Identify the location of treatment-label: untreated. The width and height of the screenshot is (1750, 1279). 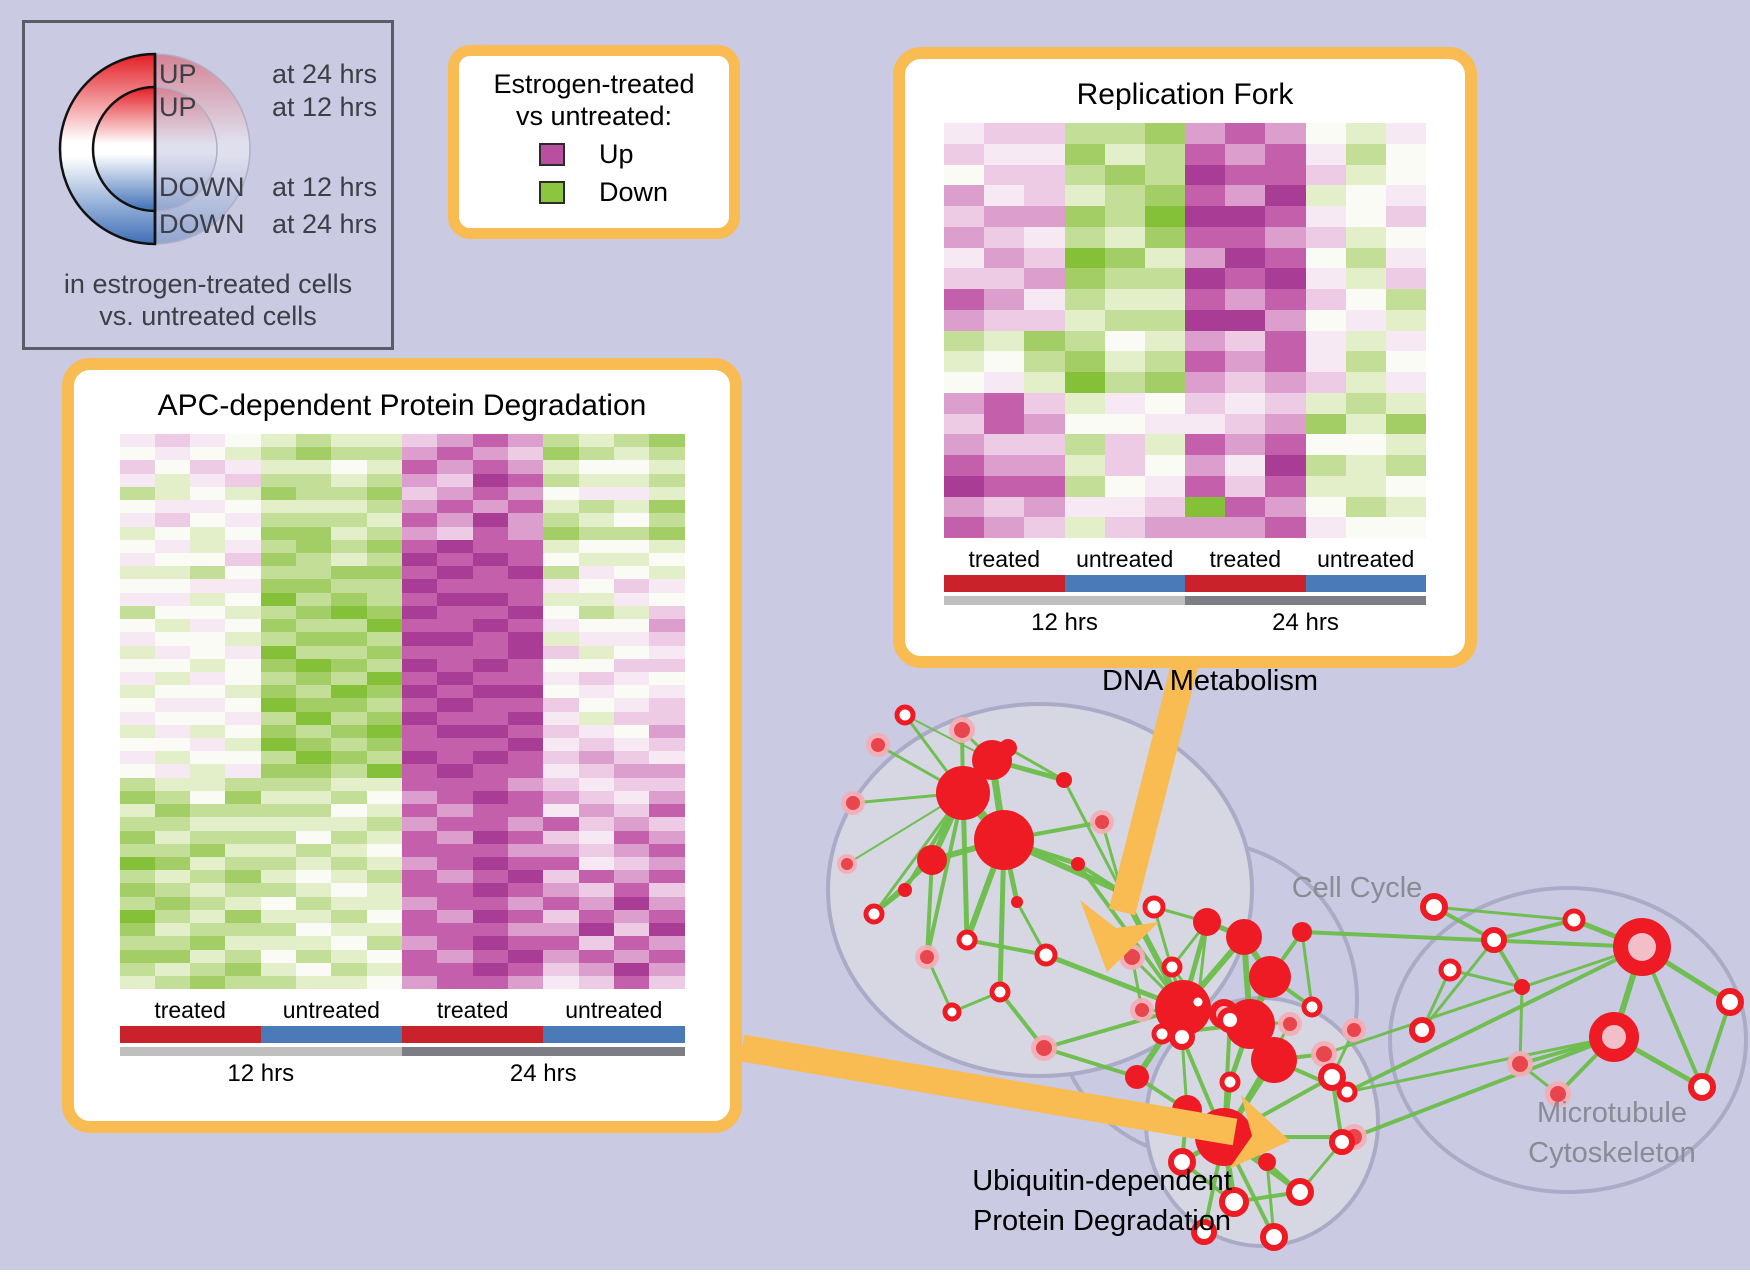
(614, 1010).